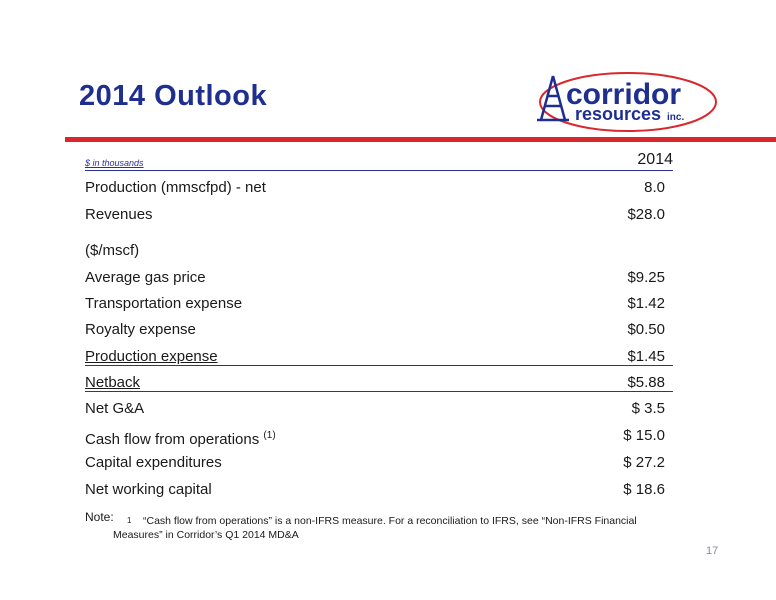 The width and height of the screenshot is (776, 600). Describe the element at coordinates (269, 435) in the screenshot. I see `footnote-marker: (1)` at that location.